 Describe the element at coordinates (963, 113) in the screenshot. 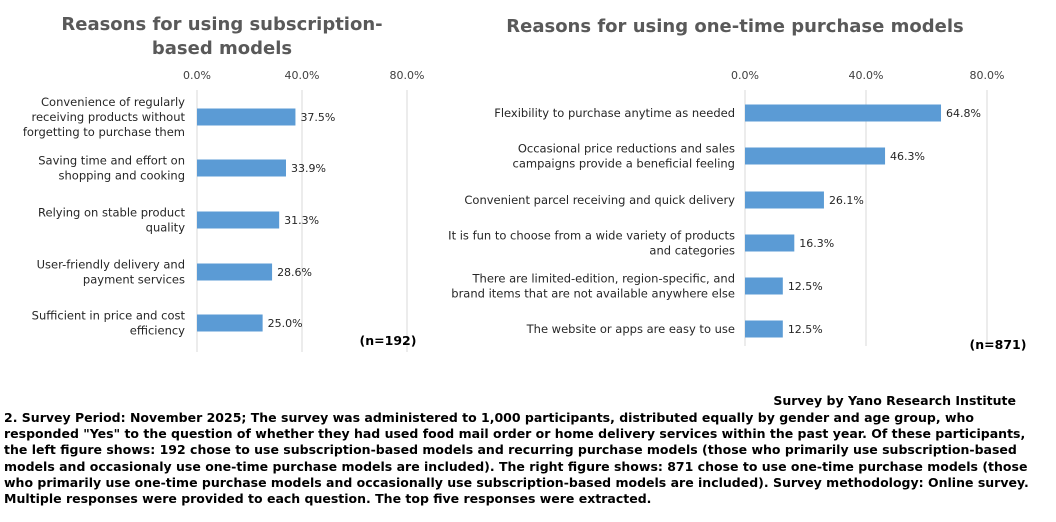

I see `right-value-label: 64.8%` at that location.